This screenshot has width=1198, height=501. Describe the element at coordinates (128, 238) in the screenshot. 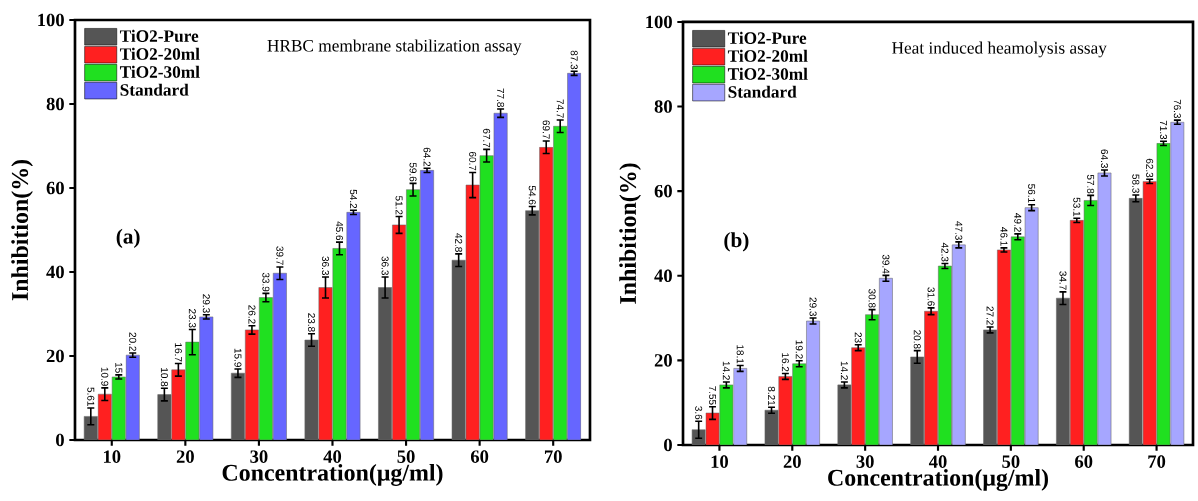

I see `annotation: (a)` at that location.